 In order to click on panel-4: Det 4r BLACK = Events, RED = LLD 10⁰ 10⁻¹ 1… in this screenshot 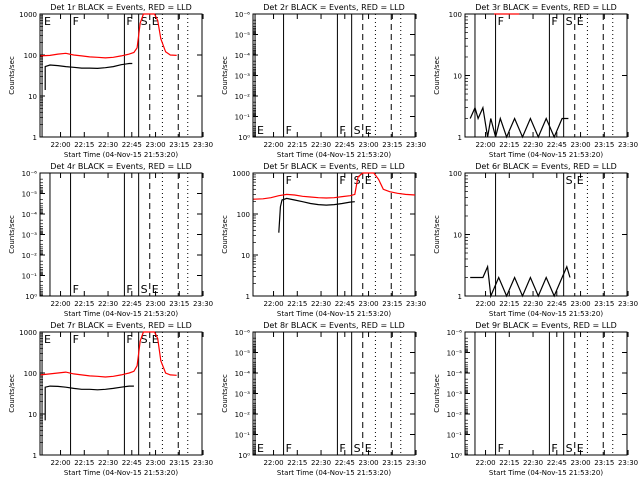, I will do `click(110, 240)`.